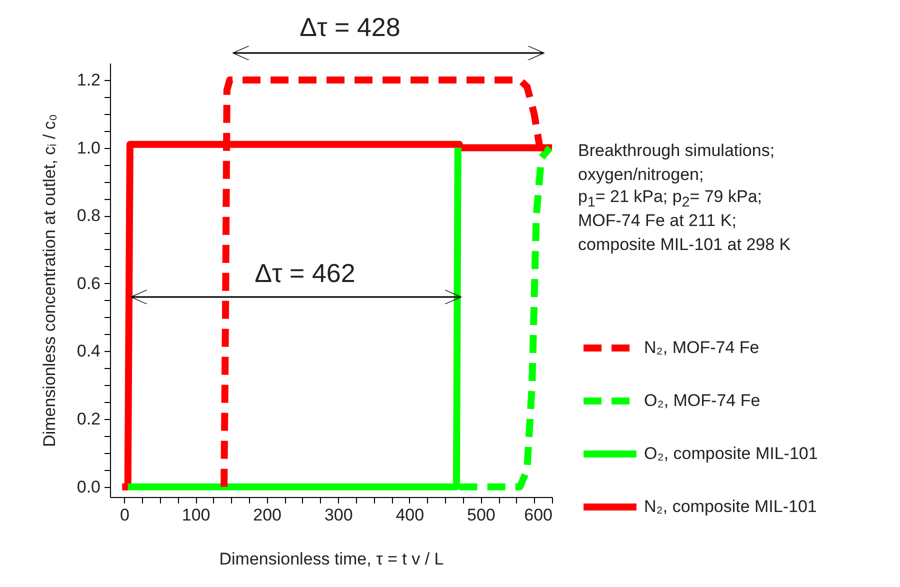 This screenshot has width=900, height=587. What do you see at coordinates (88, 486) in the screenshot?
I see `y-tick-label: 0.0` at bounding box center [88, 486].